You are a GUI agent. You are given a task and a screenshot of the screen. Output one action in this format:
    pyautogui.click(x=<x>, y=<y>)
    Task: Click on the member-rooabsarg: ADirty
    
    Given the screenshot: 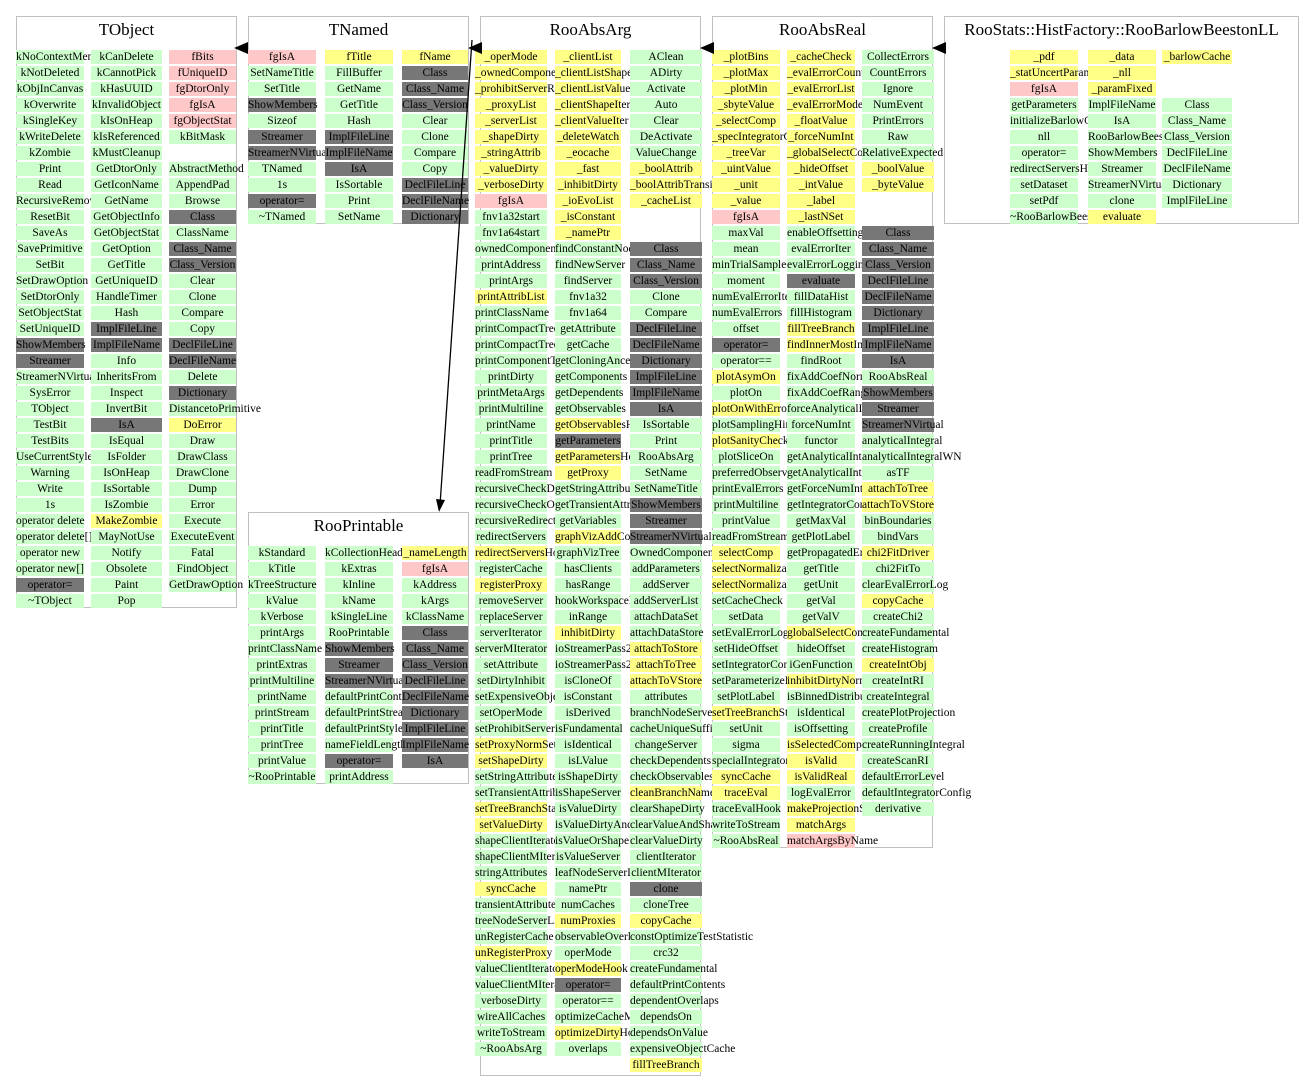 What is the action you would take?
    pyautogui.click(x=666, y=73)
    